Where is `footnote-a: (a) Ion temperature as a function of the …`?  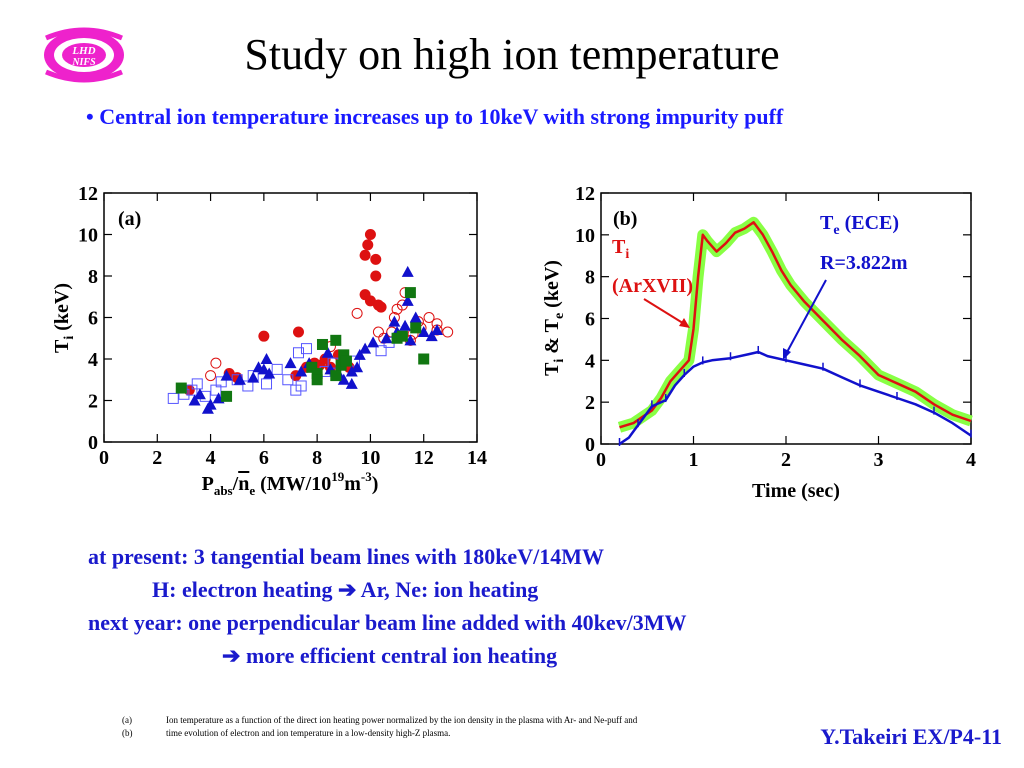 footnote-a: (a) Ion temperature as a function of the … is located at coordinates (380, 720).